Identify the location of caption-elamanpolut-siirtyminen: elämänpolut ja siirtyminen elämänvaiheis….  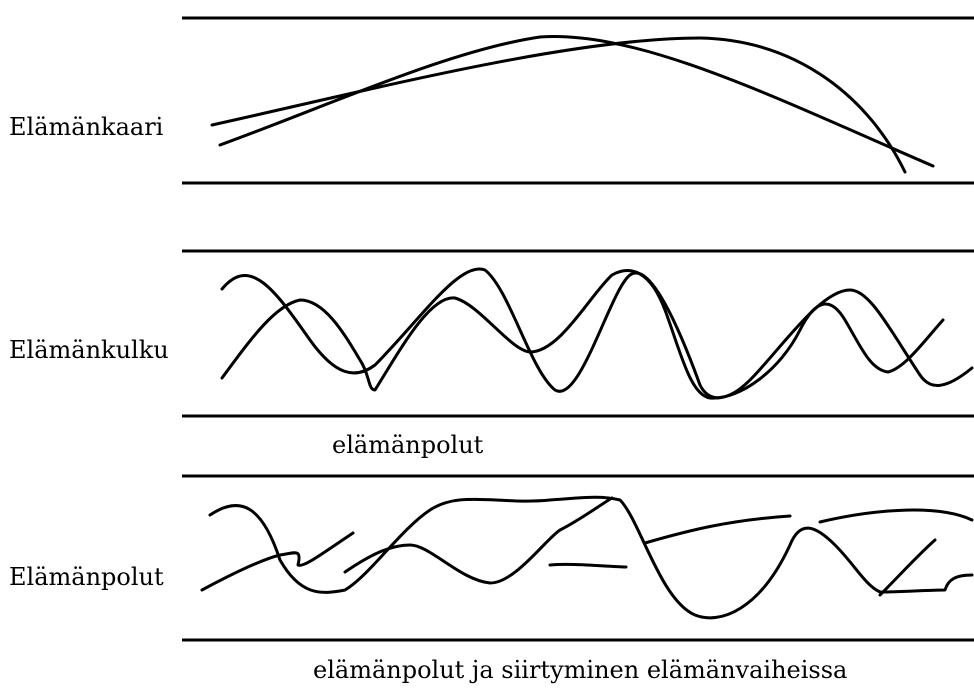
(580, 670).